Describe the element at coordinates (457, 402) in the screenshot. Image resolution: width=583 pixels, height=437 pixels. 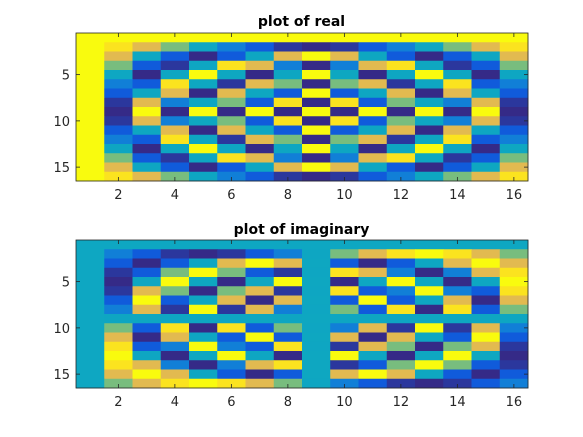
I see `x-tick-label: 14` at that location.